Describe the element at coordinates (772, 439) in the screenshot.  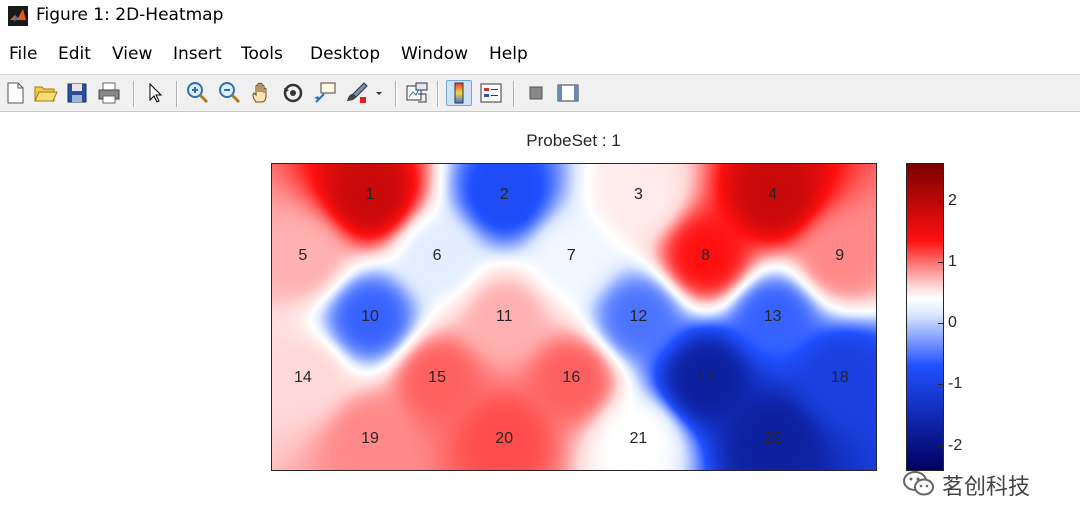
I see `probe-label: 22` at that location.